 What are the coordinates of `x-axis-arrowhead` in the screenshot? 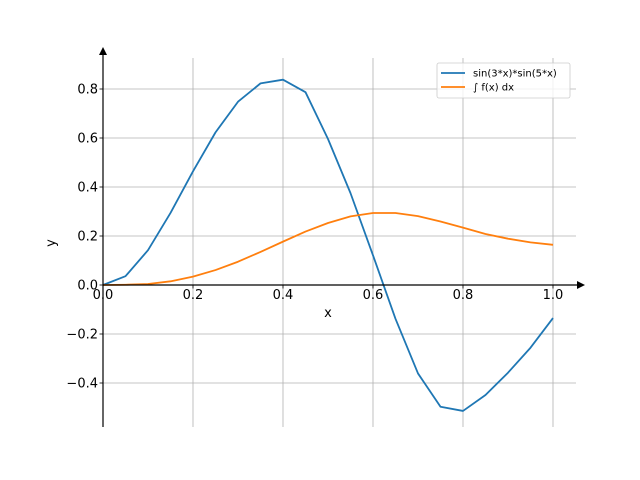 It's located at (581, 285).